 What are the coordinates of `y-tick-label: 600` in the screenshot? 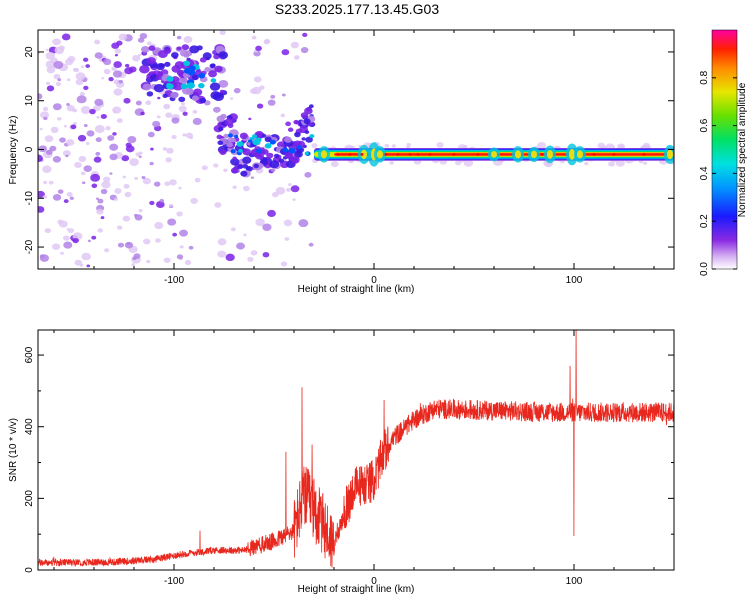 It's located at (29, 354).